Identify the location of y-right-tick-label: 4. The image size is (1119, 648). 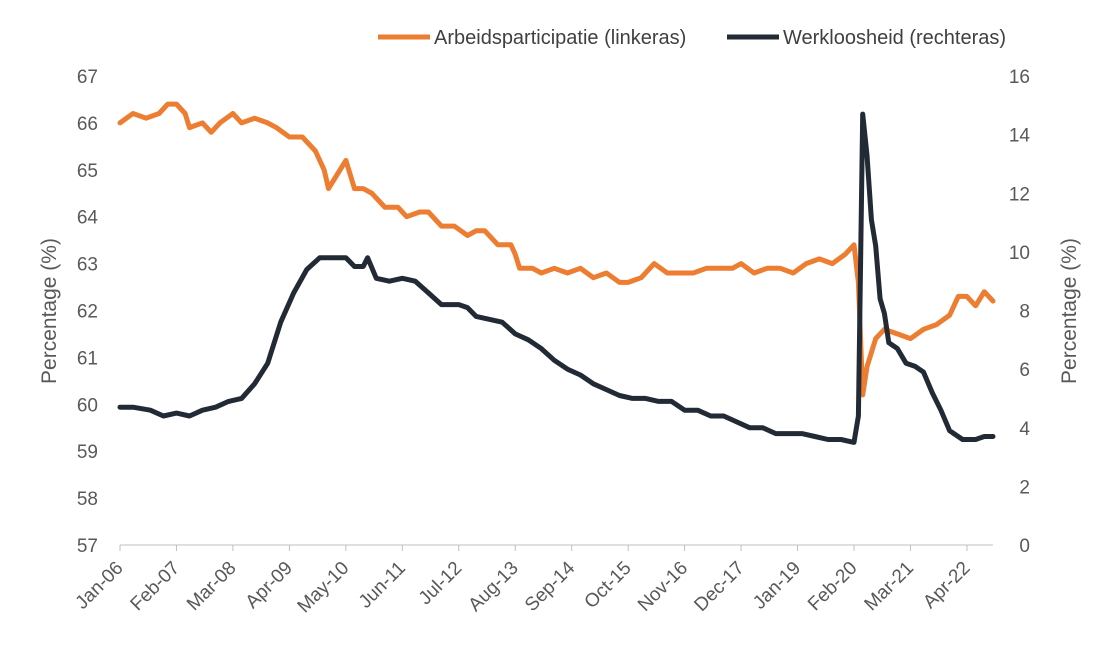
(1024, 429).